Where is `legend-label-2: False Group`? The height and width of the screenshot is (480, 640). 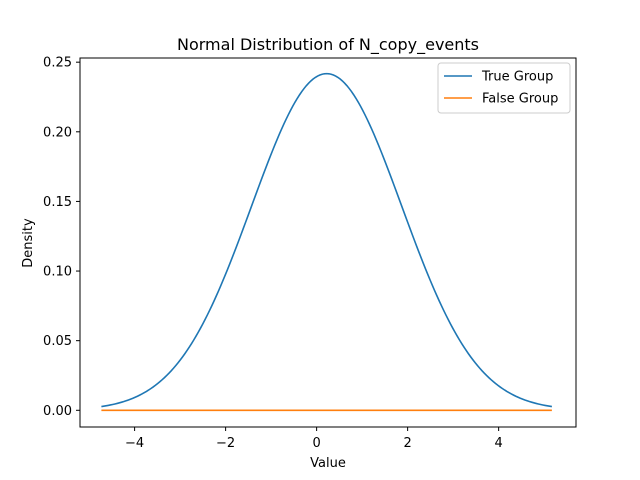
legend-label-2: False Group is located at coordinates (520, 99).